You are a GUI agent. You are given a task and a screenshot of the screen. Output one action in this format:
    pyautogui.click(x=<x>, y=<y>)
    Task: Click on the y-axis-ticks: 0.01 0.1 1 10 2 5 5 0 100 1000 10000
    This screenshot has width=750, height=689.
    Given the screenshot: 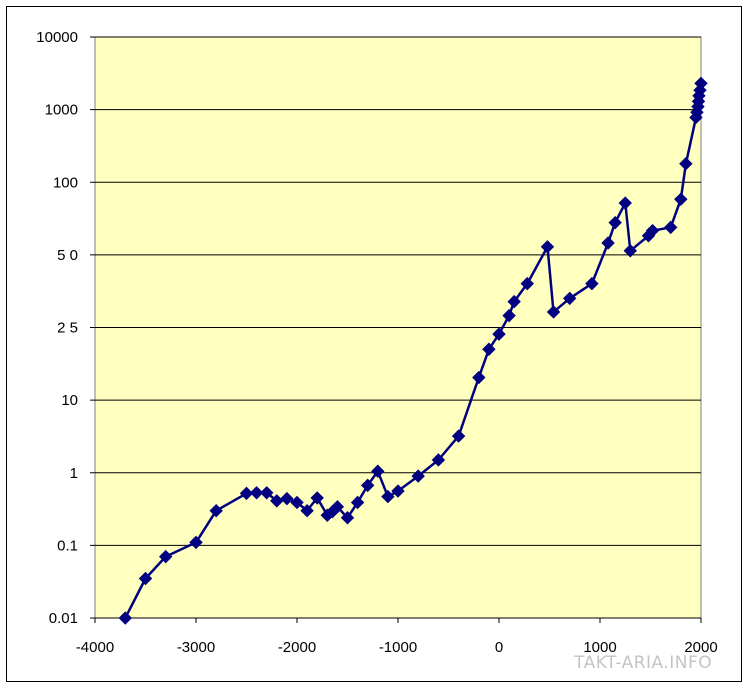 What is the action you would take?
    pyautogui.click(x=65, y=328)
    